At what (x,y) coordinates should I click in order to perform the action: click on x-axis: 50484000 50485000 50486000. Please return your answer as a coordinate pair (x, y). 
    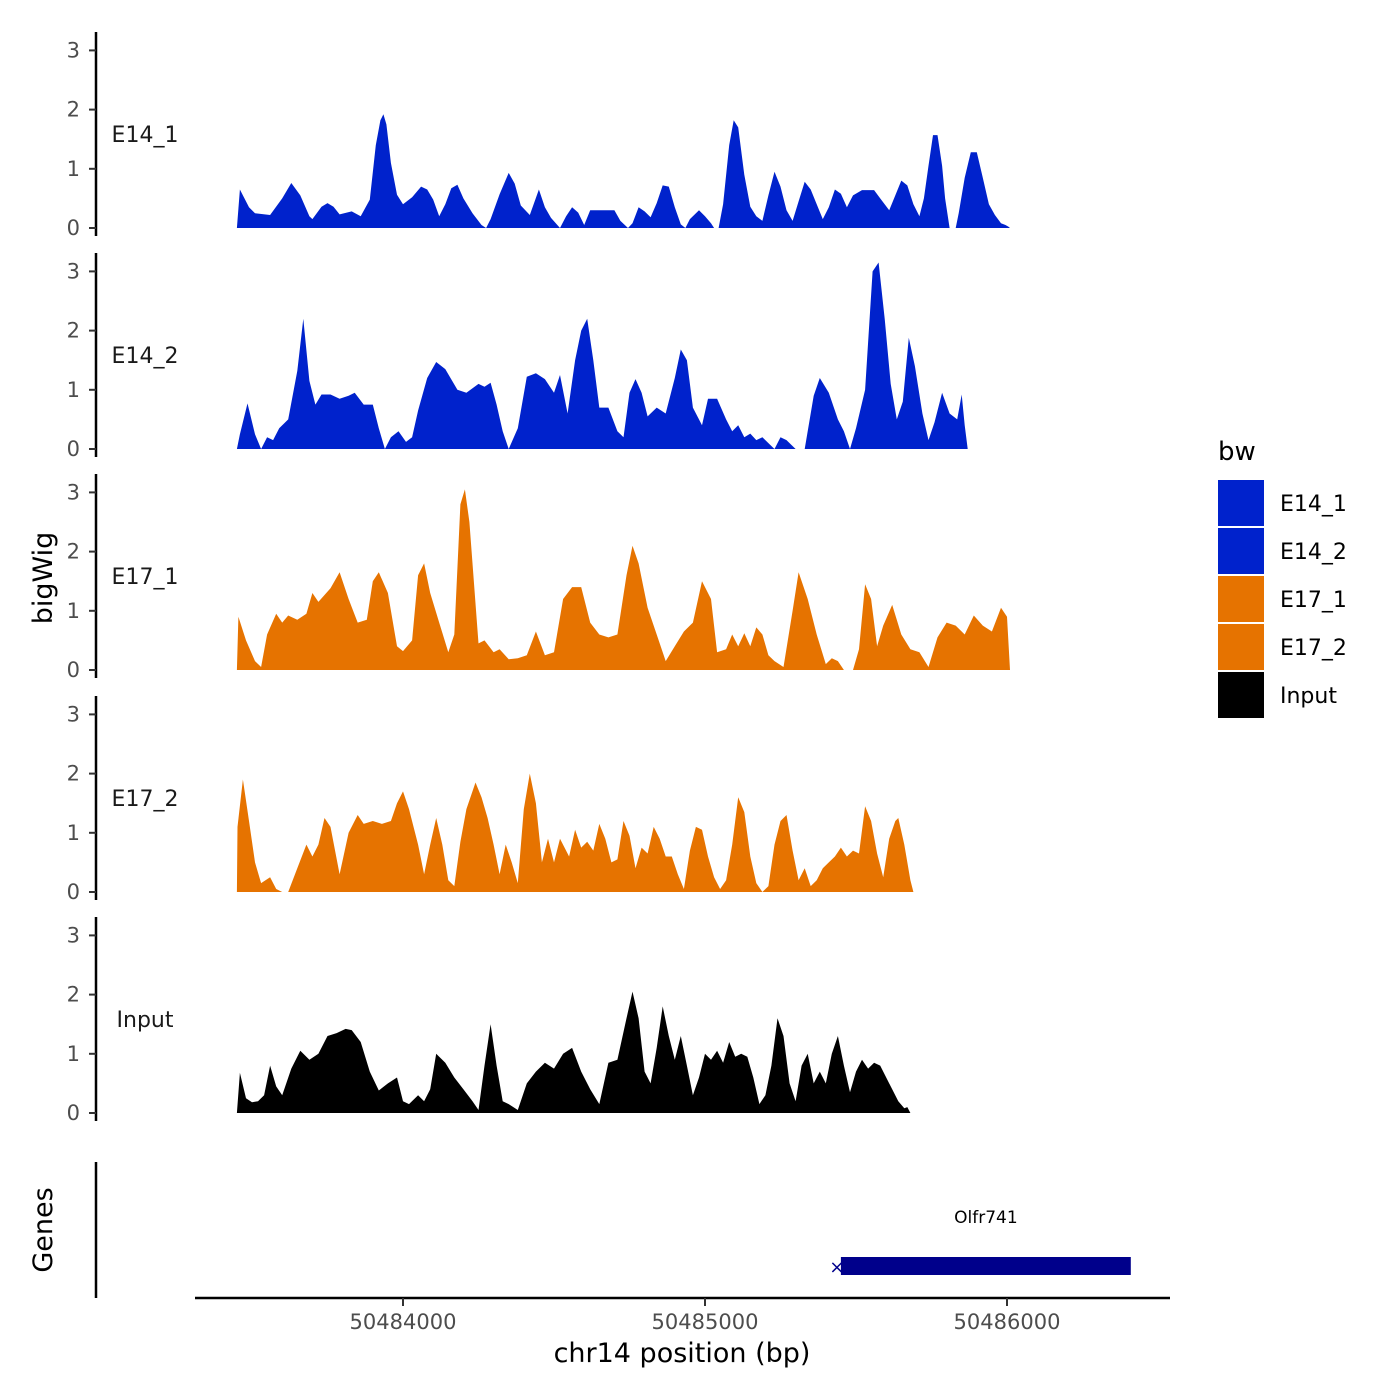
    Looking at the image, I should click on (682, 1315).